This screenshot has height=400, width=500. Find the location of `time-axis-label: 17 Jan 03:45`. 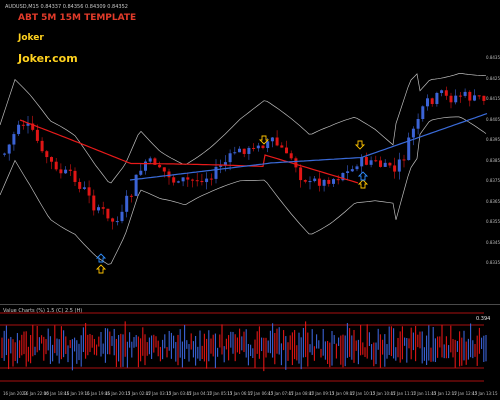

time-axis-label: 17 Jan 03:45 is located at coordinates (179, 393).